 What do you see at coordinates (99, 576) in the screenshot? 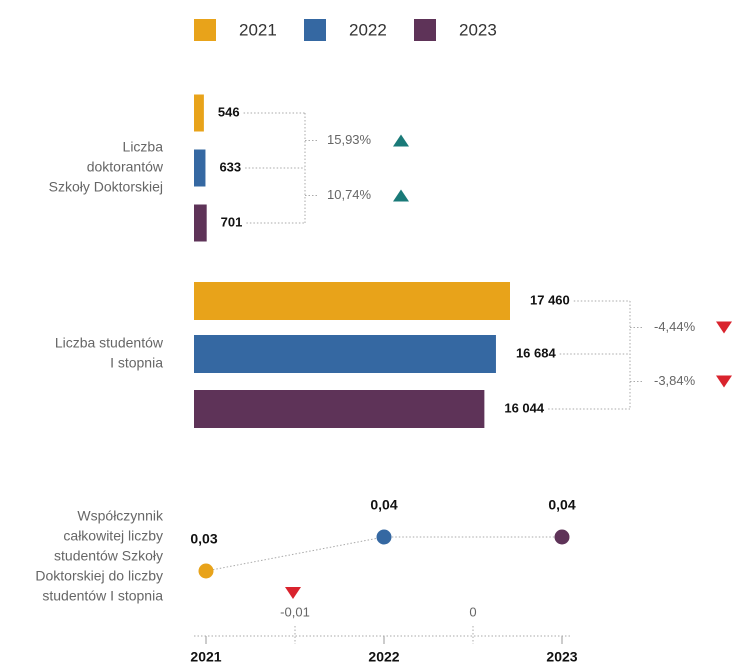
I see `row-label: Doktorskiej do liczby` at bounding box center [99, 576].